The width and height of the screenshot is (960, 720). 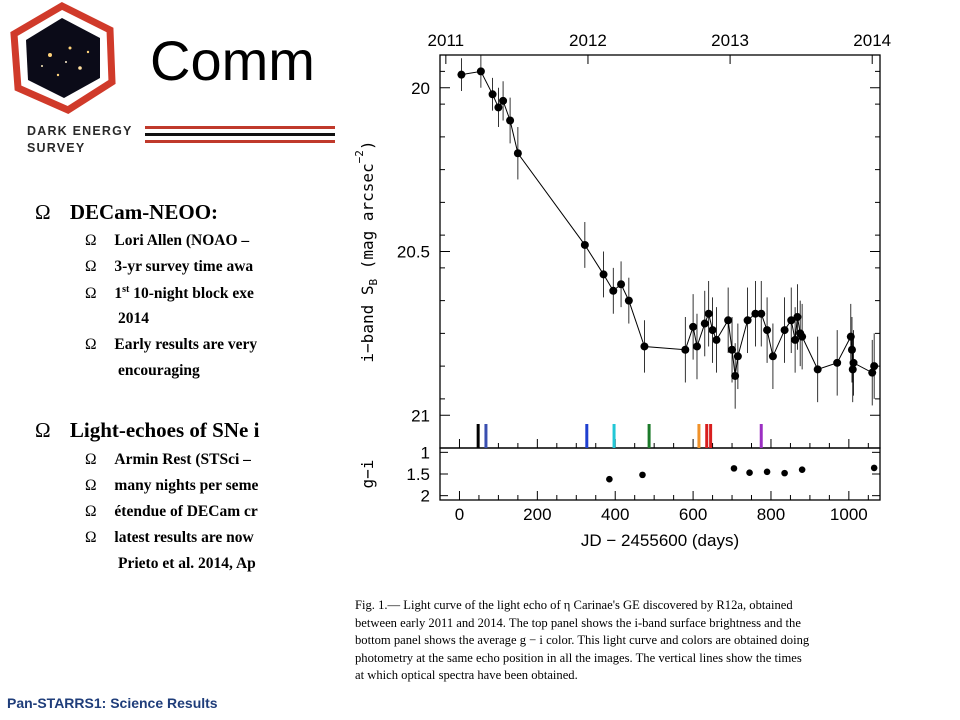 I want to click on y-axis-label-part: −2, so click(x=359, y=156).